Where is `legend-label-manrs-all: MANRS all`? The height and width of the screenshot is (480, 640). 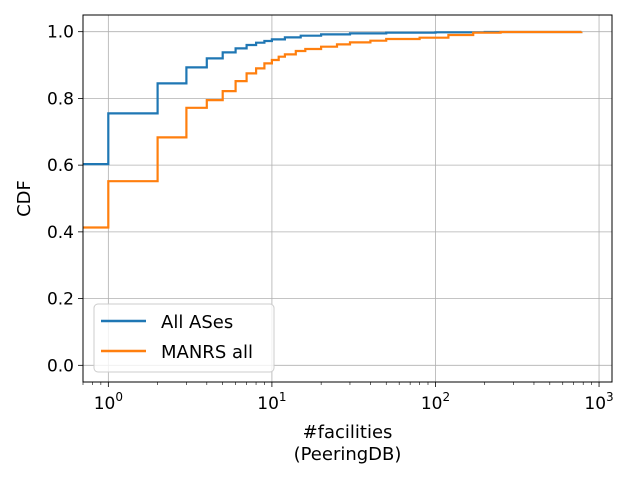
legend-label-manrs-all: MANRS all is located at coordinates (207, 352).